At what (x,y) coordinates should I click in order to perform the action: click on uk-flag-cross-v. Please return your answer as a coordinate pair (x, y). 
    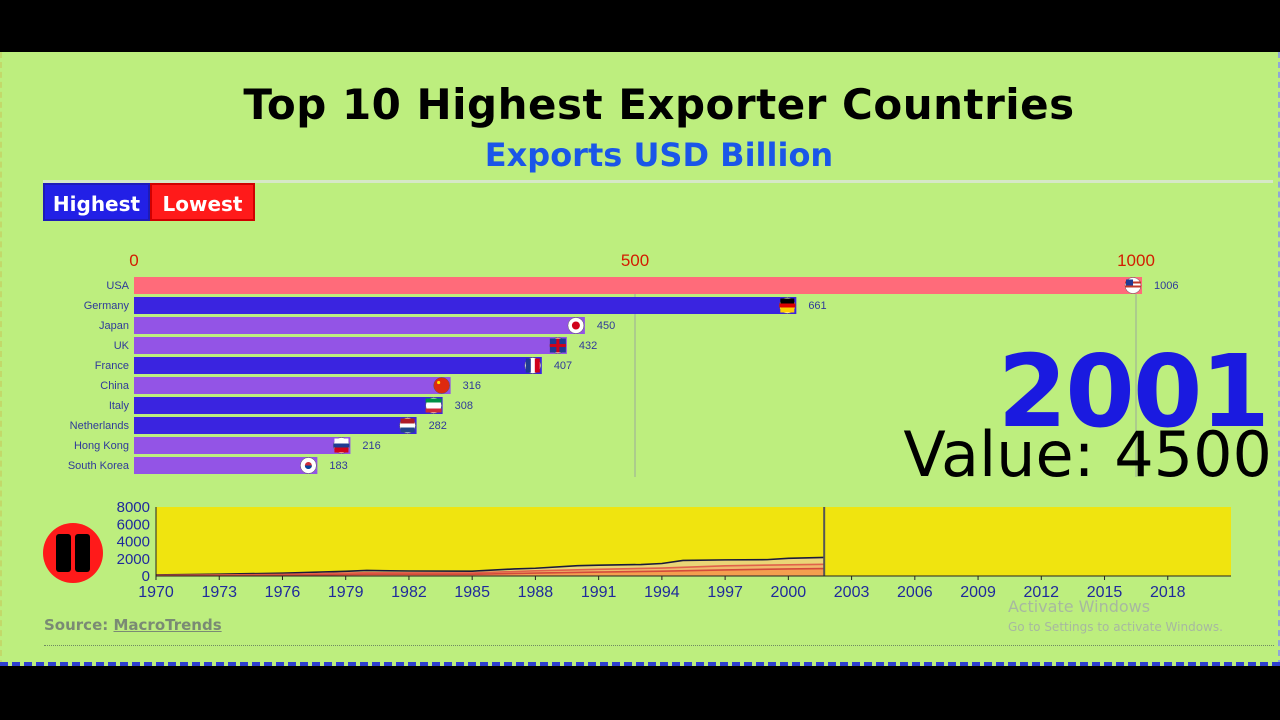
    Looking at the image, I should click on (558, 345).